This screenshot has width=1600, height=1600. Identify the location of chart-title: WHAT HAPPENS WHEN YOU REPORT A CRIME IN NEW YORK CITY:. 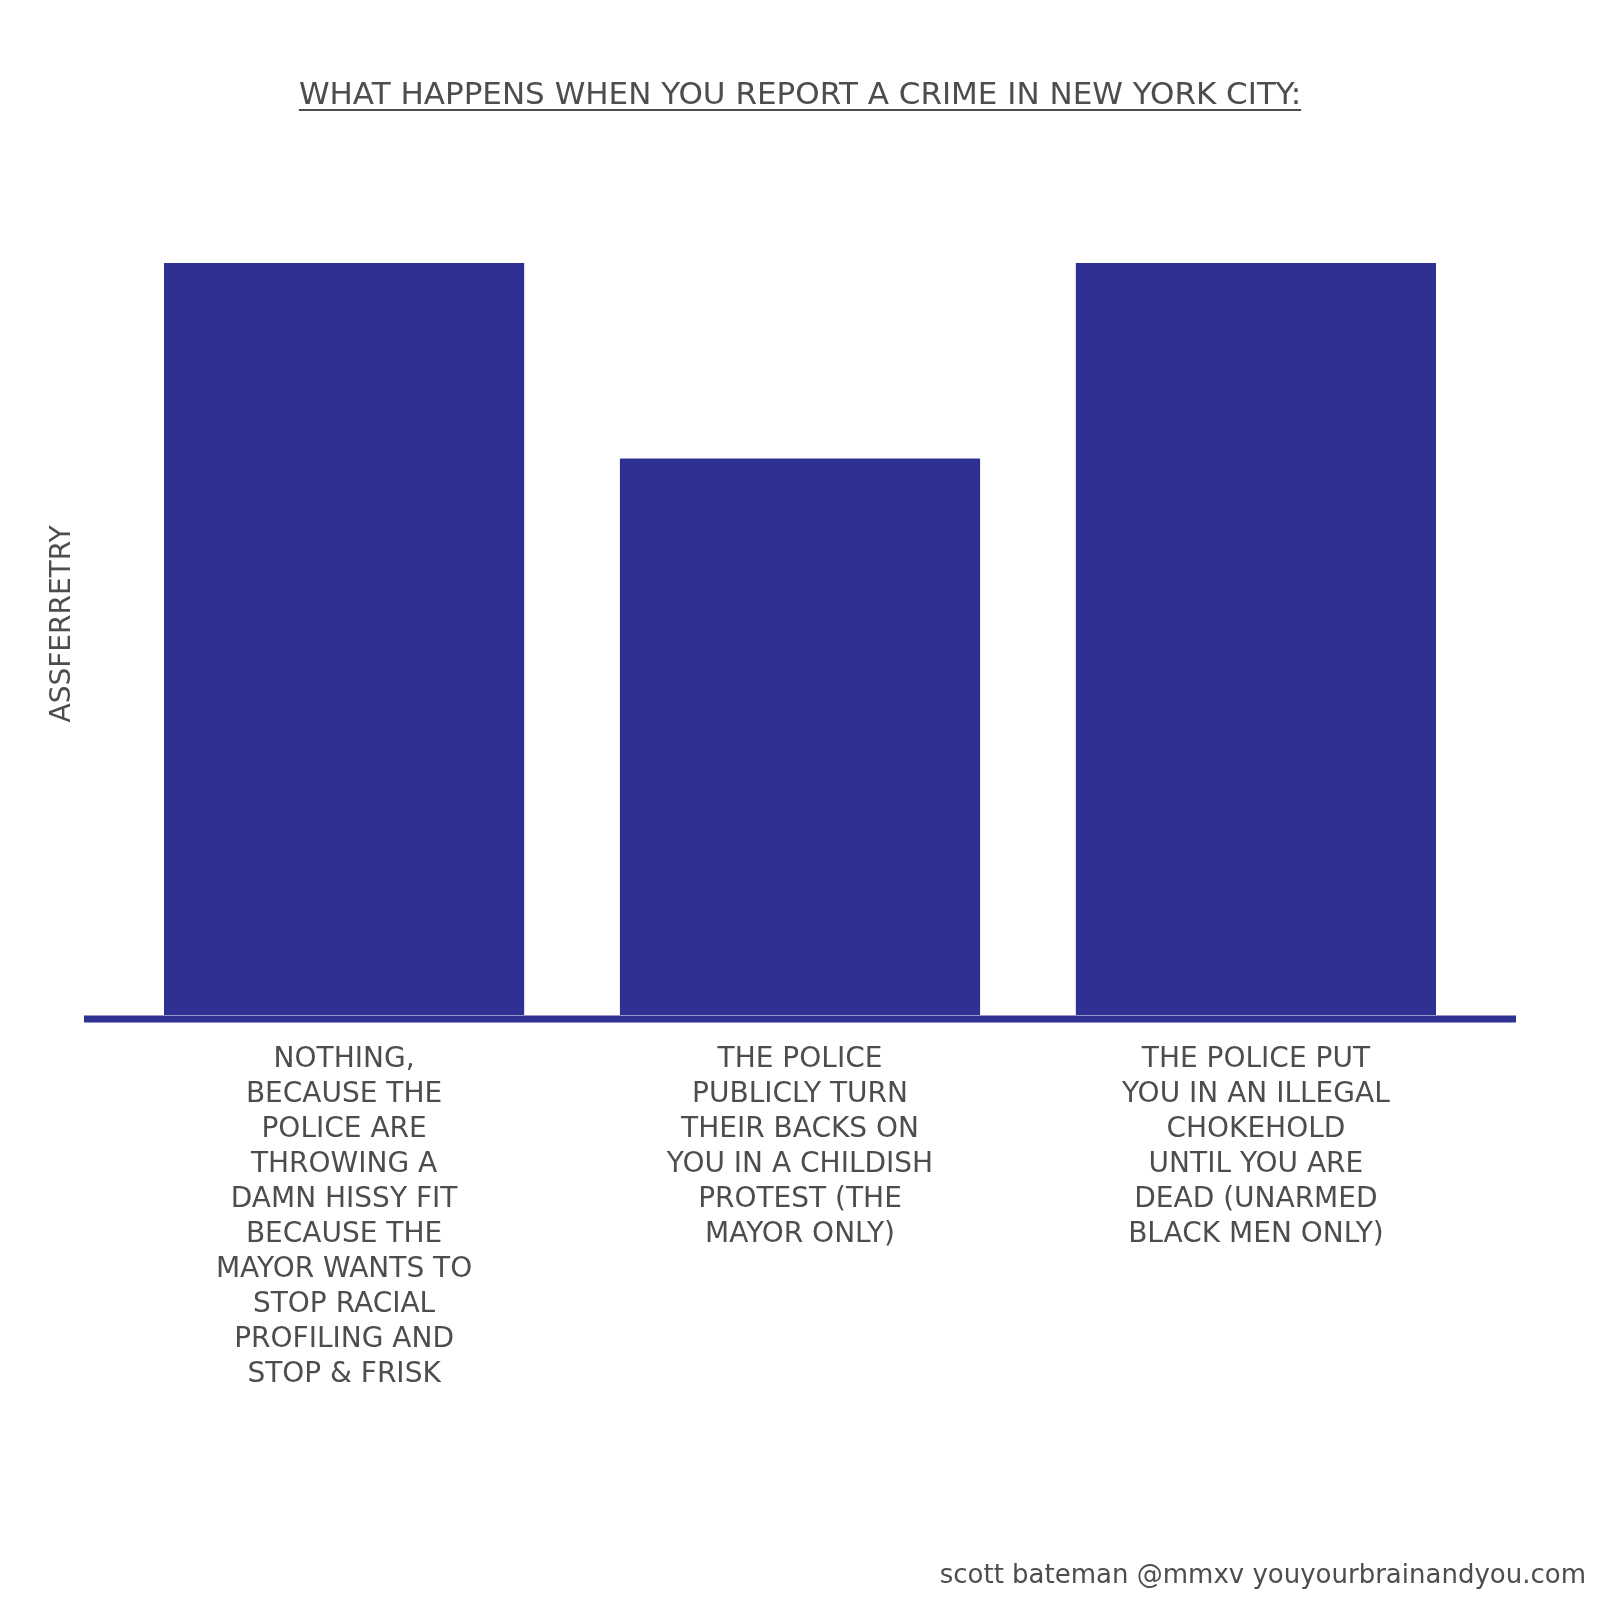
(800, 93).